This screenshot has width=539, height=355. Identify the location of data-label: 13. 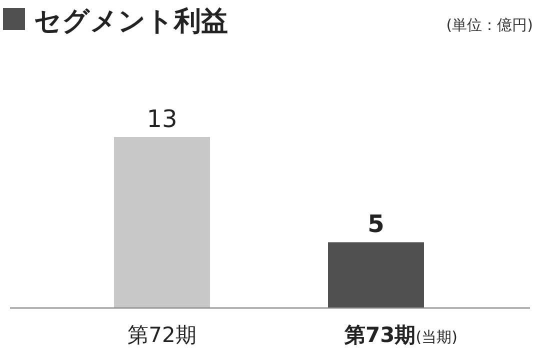
(162, 119).